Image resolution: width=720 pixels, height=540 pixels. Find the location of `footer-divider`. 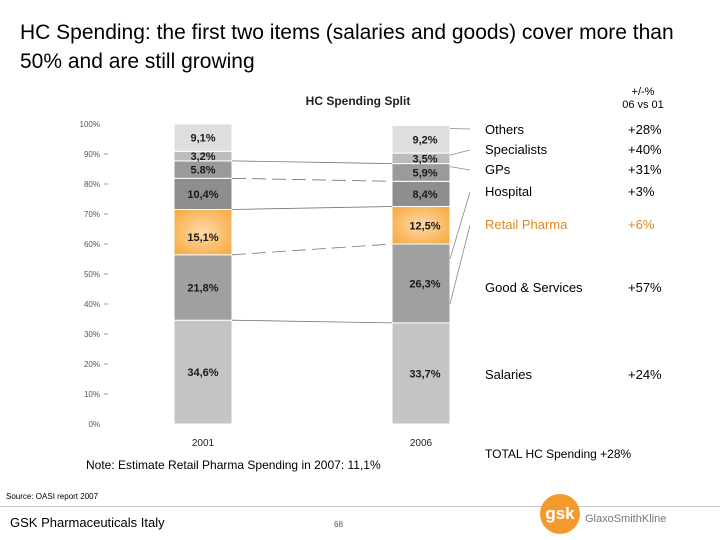

footer-divider is located at coordinates (360, 506).